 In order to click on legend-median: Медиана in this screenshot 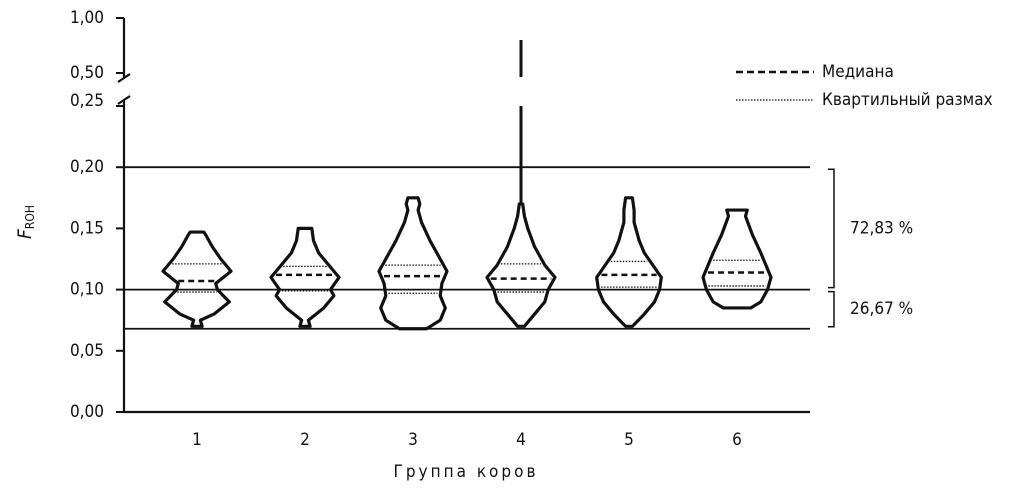, I will do `click(858, 72)`.